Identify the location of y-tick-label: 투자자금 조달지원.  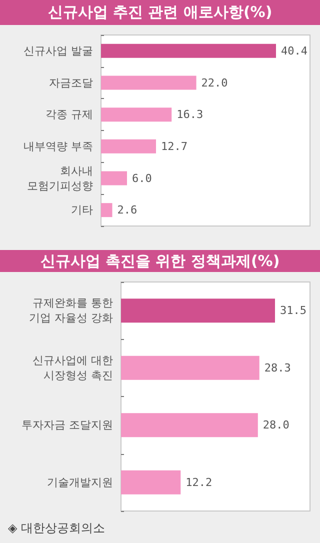
(67, 425).